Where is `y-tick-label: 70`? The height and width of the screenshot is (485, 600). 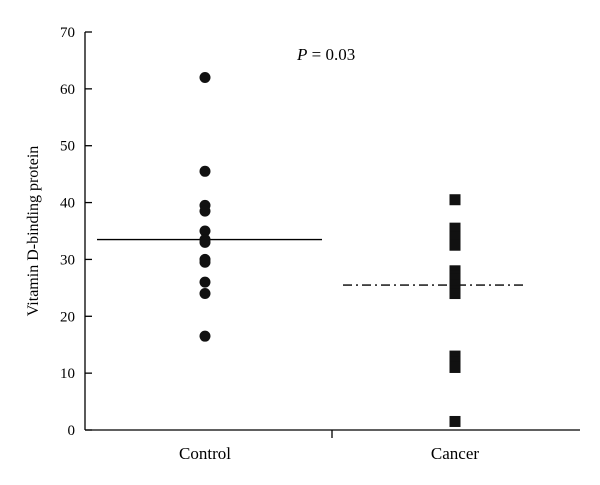
y-tick-label: 70 is located at coordinates (67, 33).